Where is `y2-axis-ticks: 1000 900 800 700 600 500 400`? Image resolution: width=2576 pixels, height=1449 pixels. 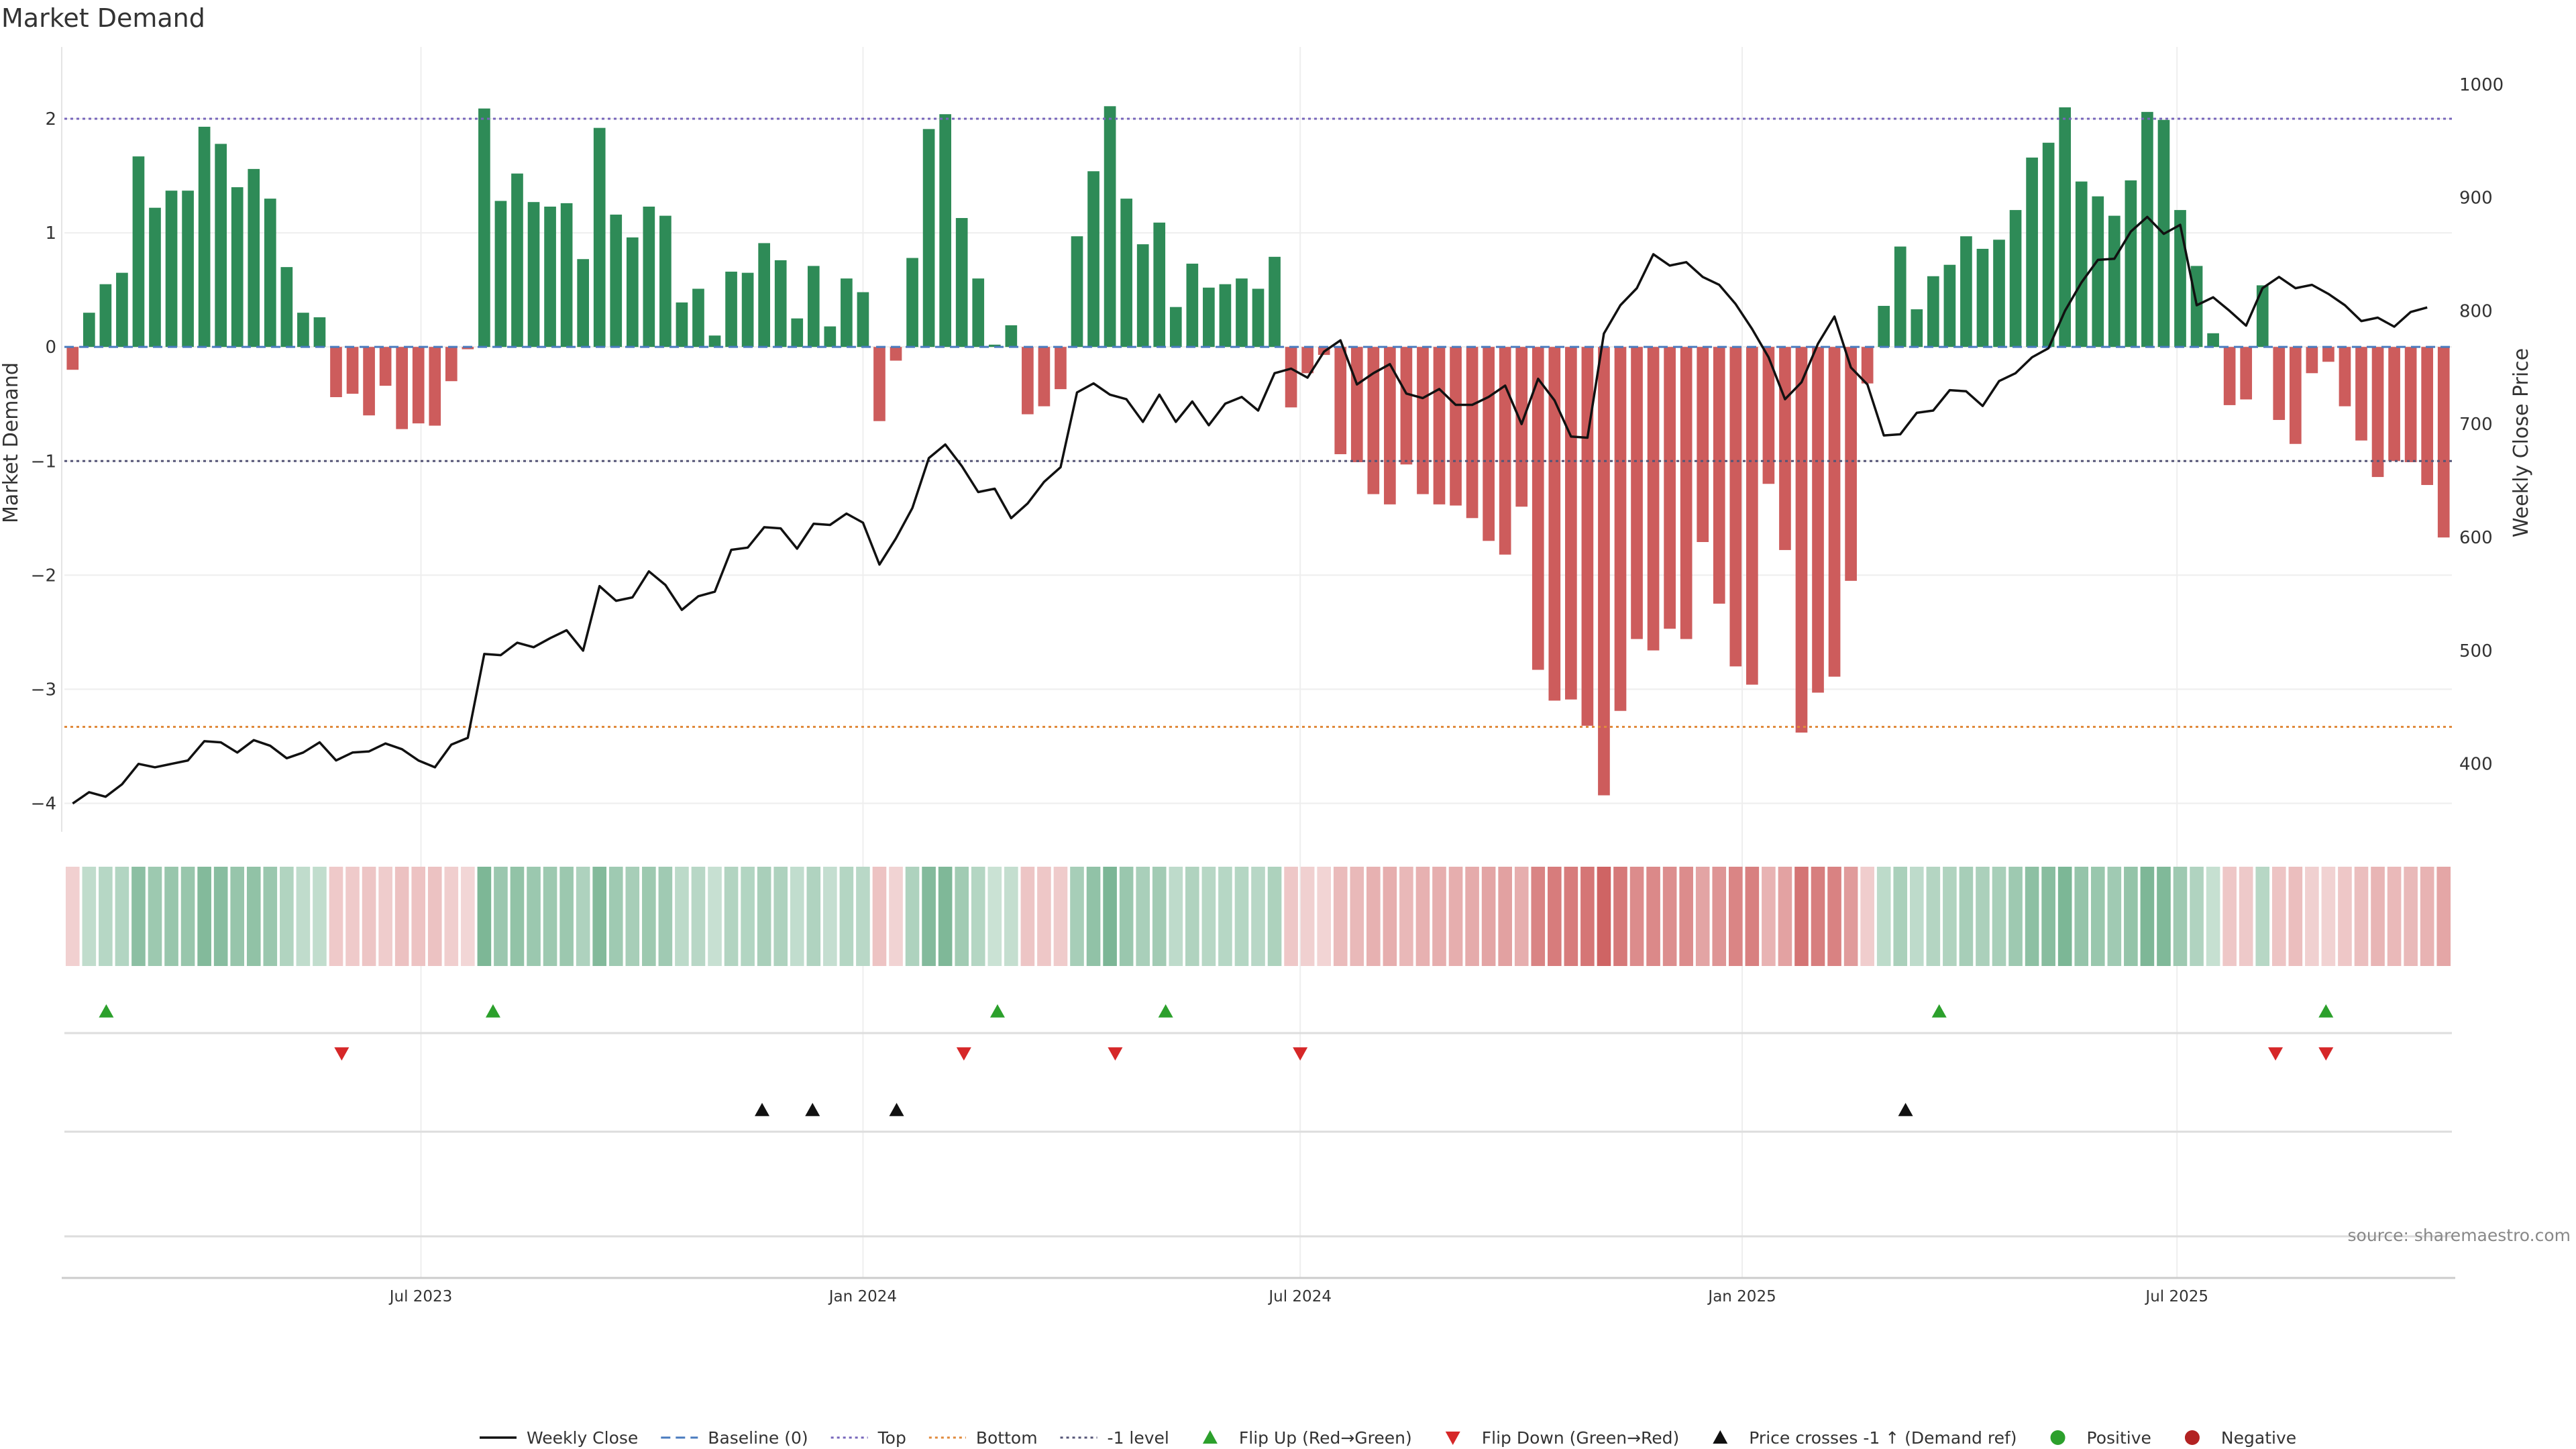
y2-axis-ticks: 1000 900 800 700 600 500 400 is located at coordinates (2481, 425).